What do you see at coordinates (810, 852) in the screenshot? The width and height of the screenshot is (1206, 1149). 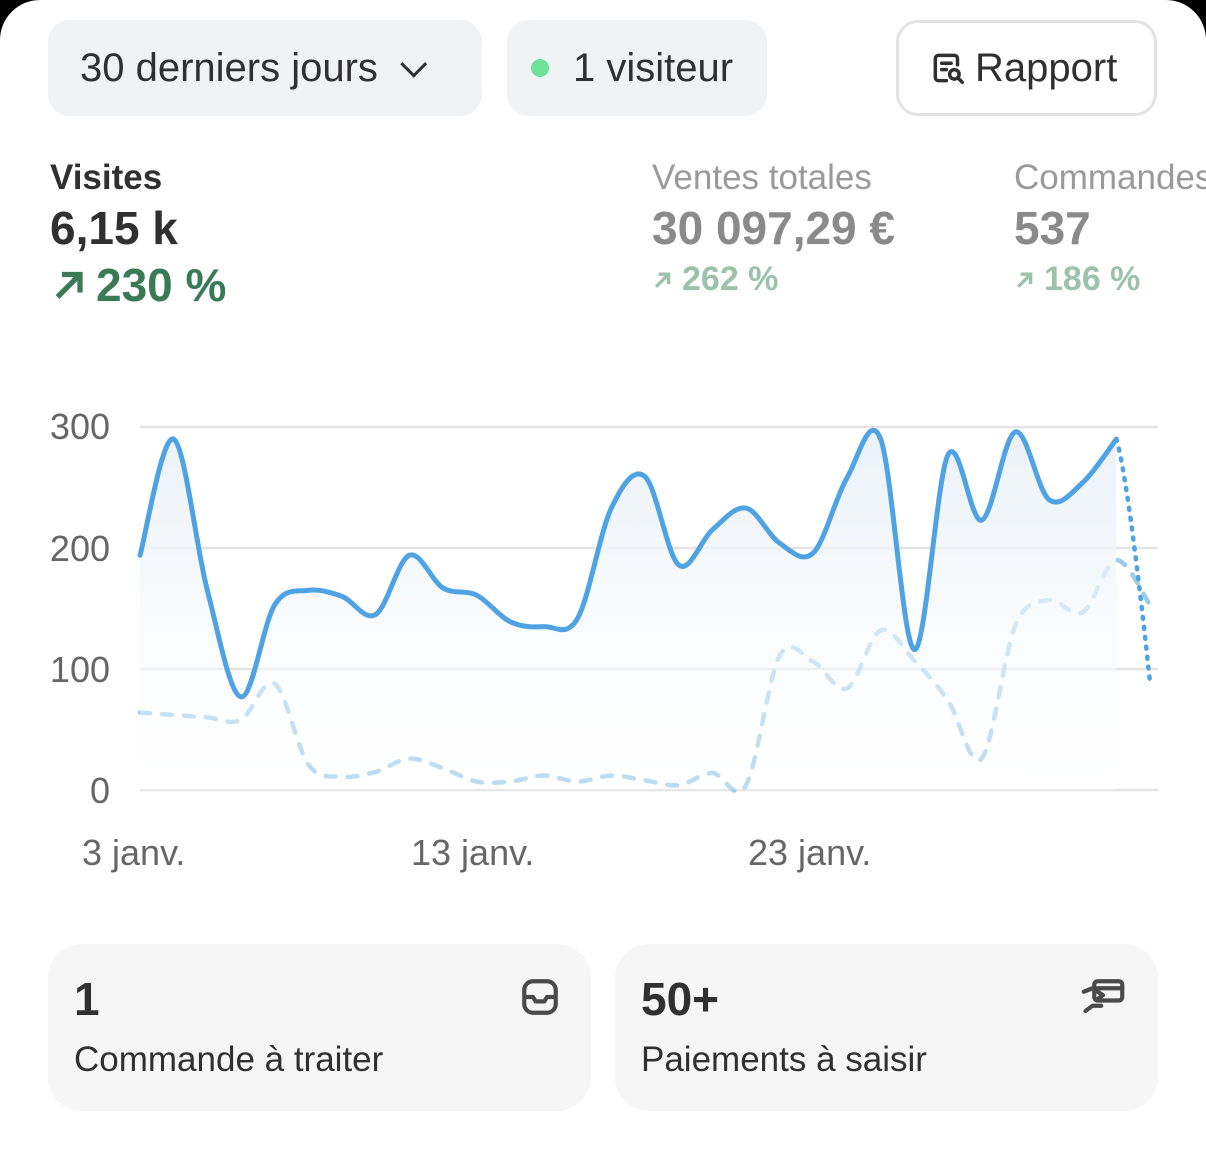 I see `x-tick-label: 23 janv.` at bounding box center [810, 852].